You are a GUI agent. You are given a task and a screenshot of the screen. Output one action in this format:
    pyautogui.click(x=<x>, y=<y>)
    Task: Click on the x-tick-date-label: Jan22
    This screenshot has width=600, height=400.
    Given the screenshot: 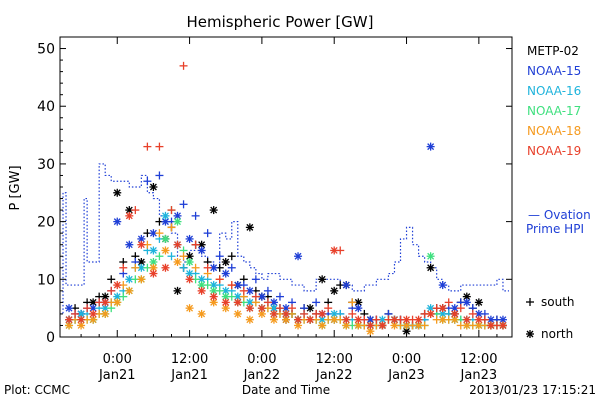 What is the action you would take?
    pyautogui.click(x=334, y=375)
    